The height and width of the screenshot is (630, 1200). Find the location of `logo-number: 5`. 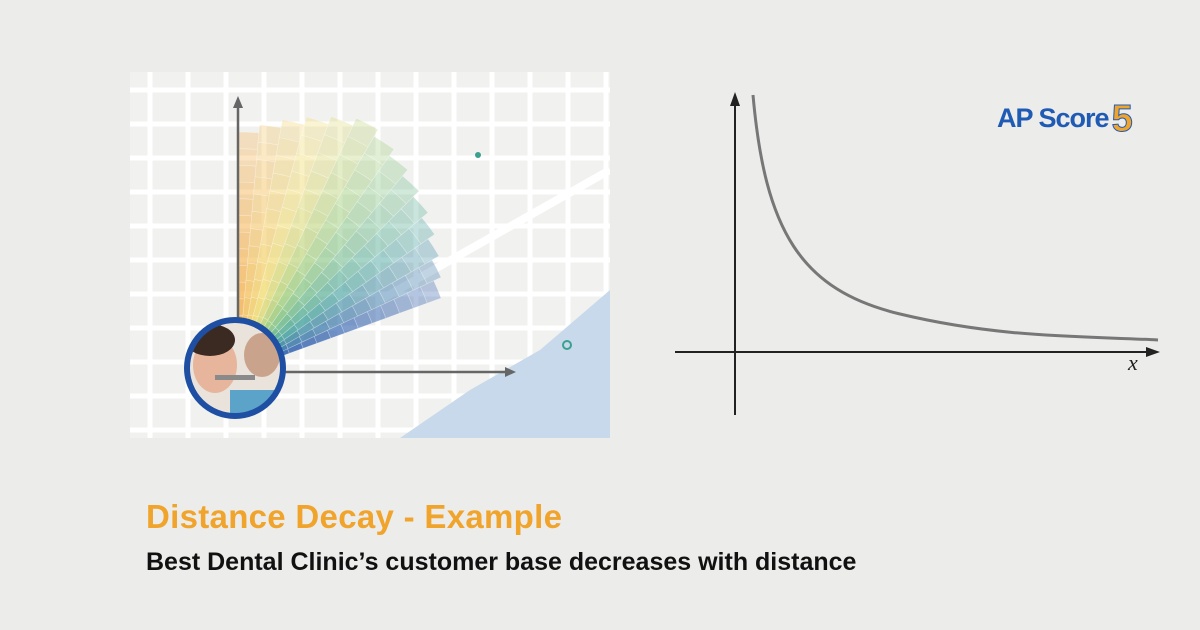

logo-number: 5 is located at coordinates (1122, 119).